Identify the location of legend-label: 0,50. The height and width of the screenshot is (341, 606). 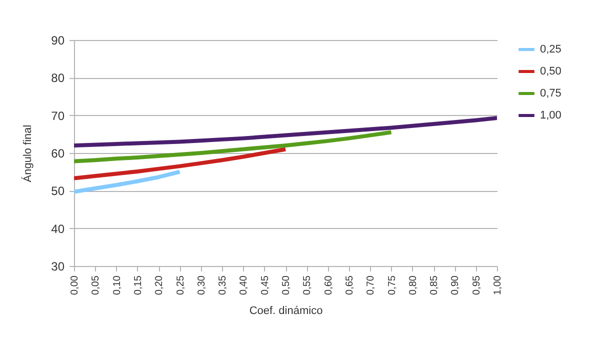
(551, 72).